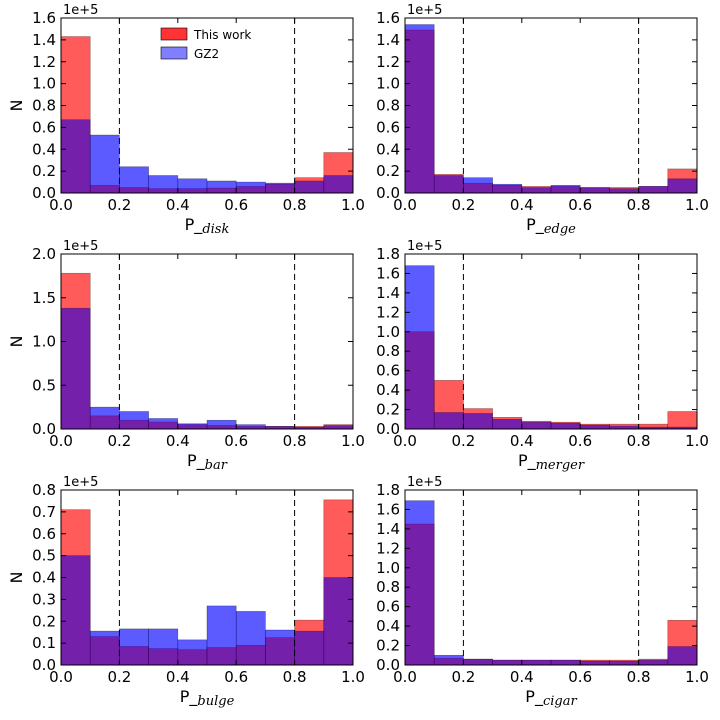 The image size is (720, 720). Describe the element at coordinates (551, 105) in the screenshot. I see `axes-frame` at that location.